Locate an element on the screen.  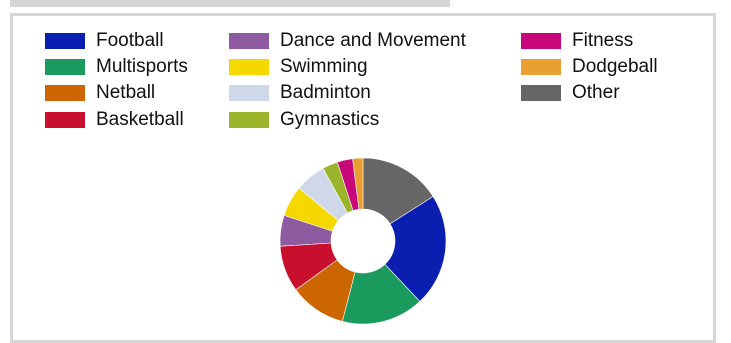
legend-label: Multisports is located at coordinates (142, 66).